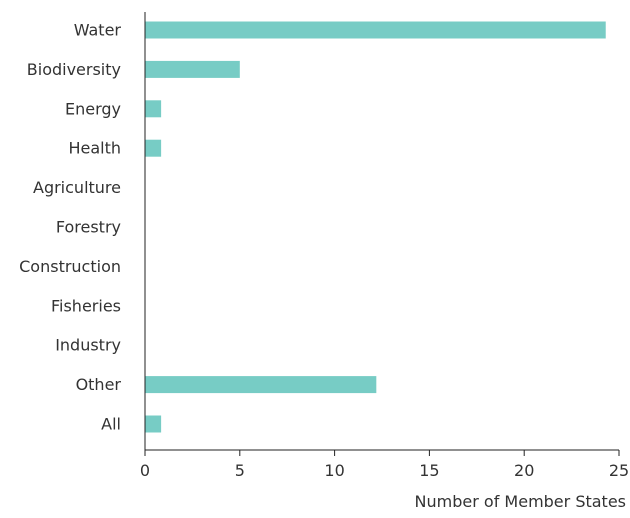 The width and height of the screenshot is (630, 518). I want to click on x-tick-label-15: 15, so click(429, 470).